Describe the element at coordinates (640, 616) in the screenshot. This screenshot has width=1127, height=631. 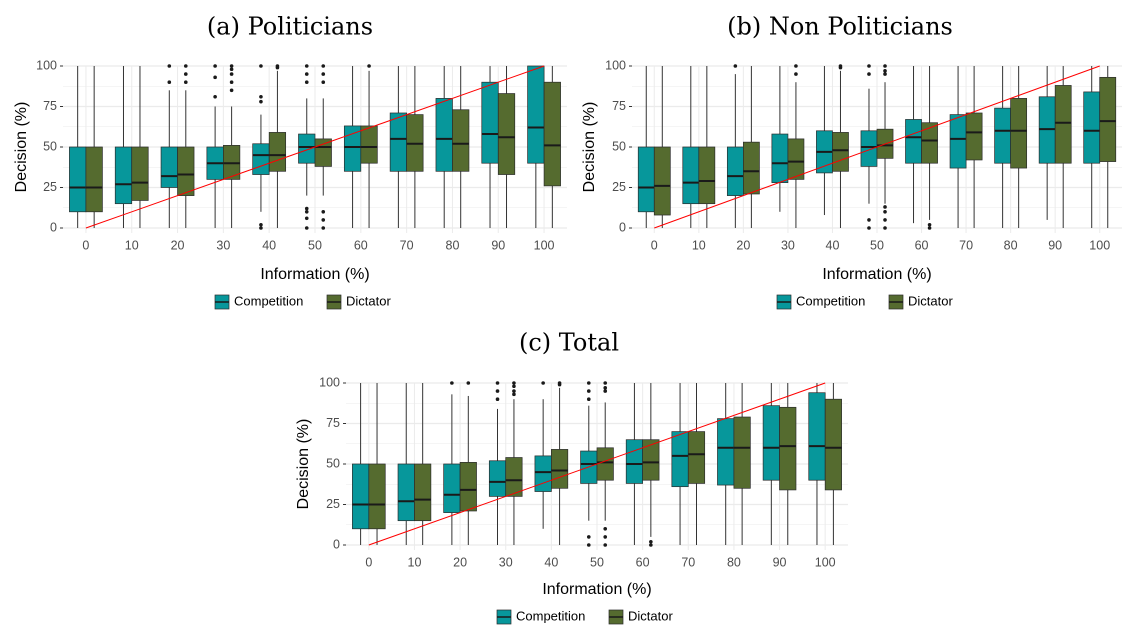
I see `legend-key-dictator: Dictator` at that location.